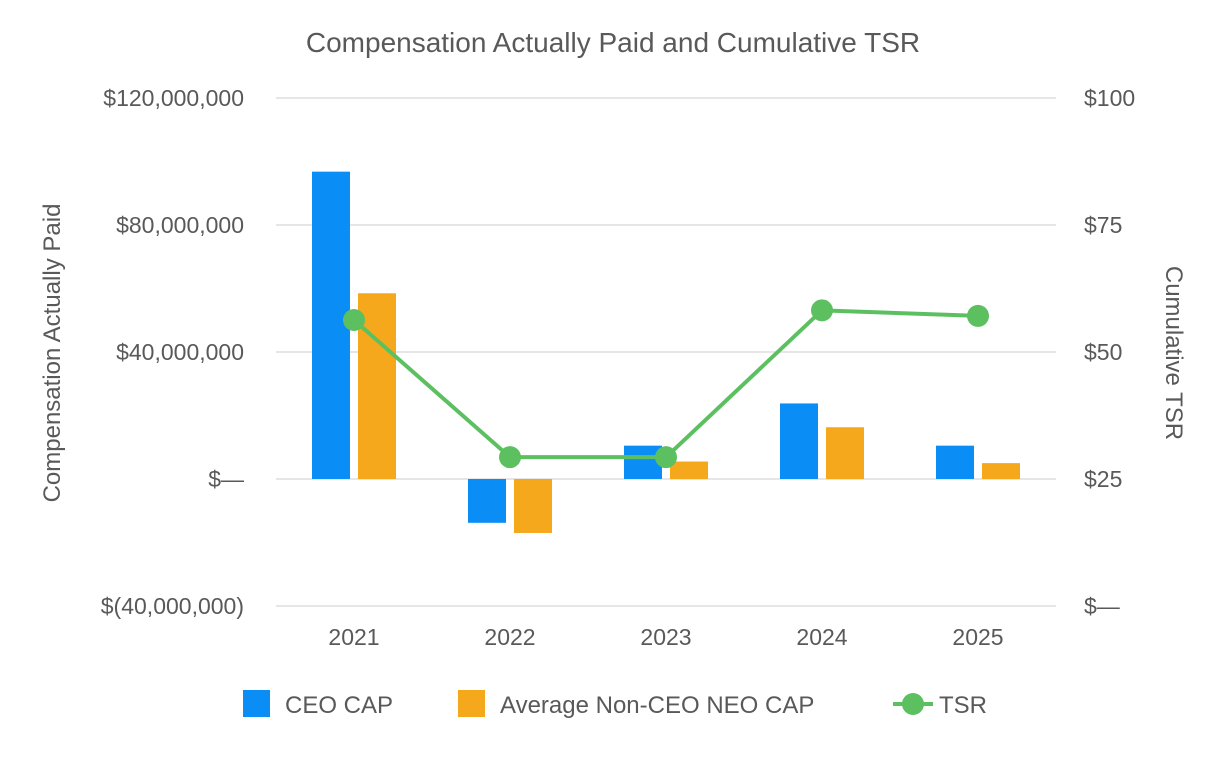 The width and height of the screenshot is (1226, 765). Describe the element at coordinates (226, 479) in the screenshot. I see `y-tick-label: $—` at that location.